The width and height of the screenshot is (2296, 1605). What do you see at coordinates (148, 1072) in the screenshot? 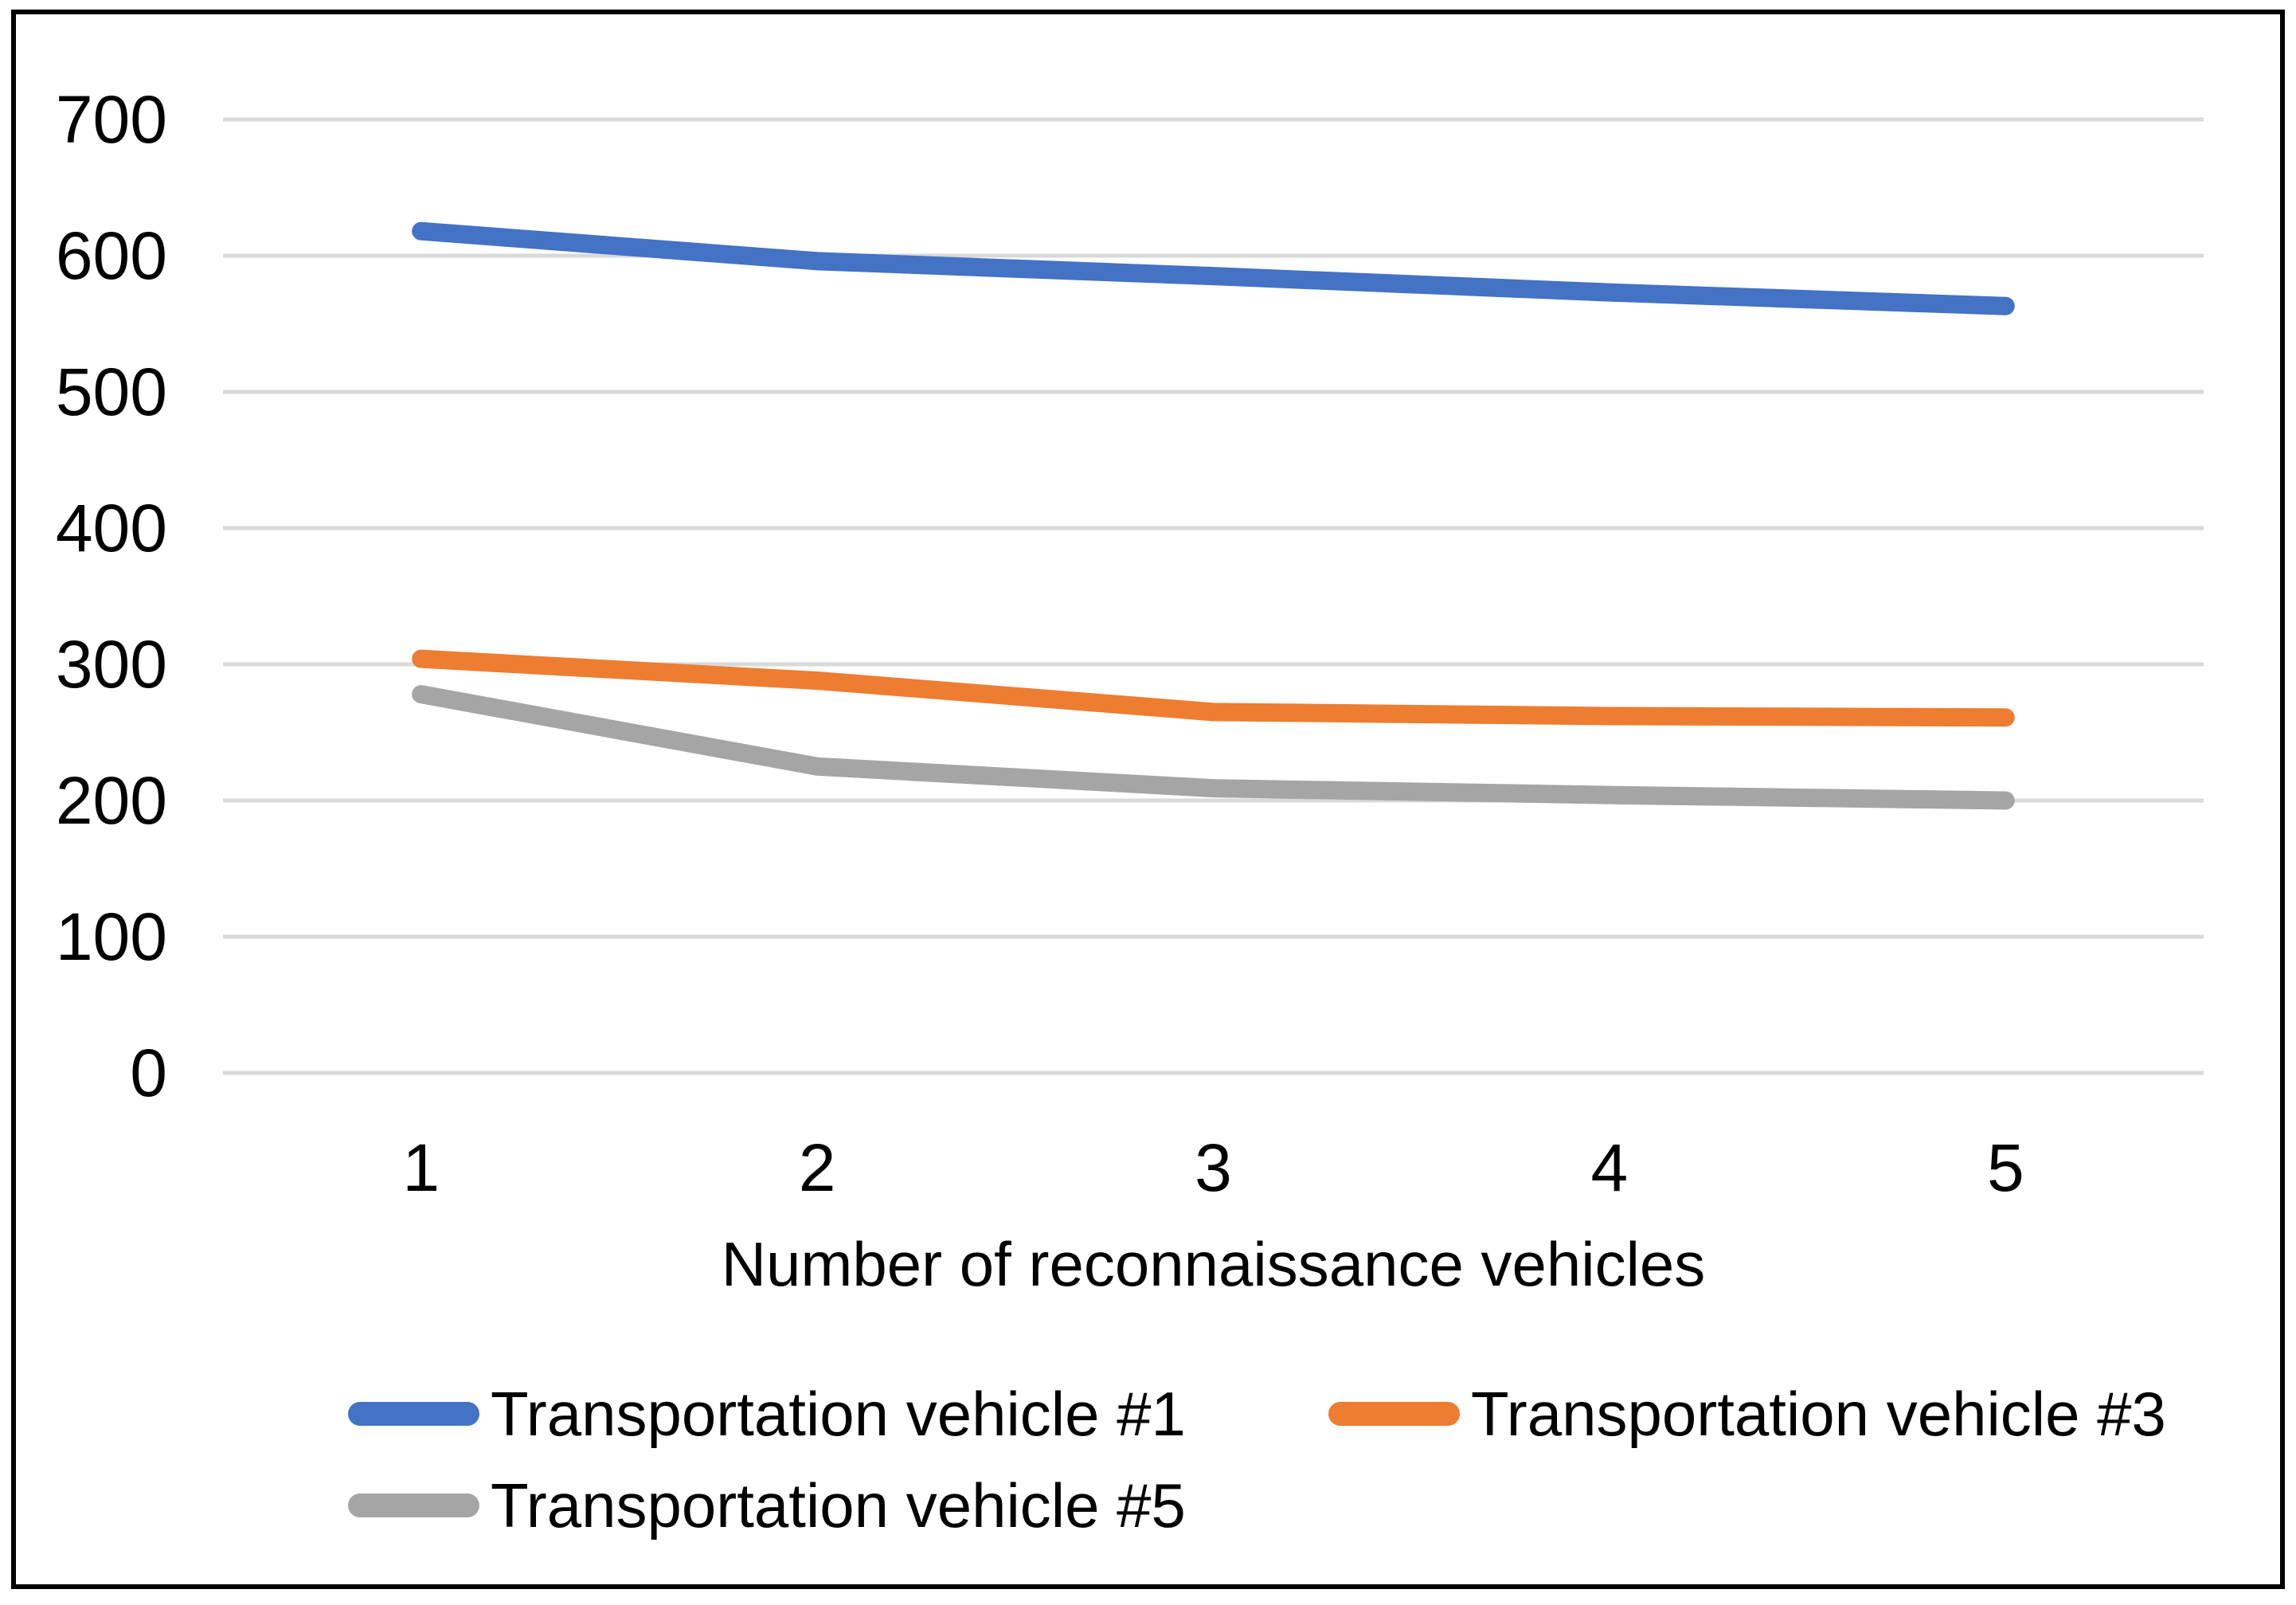
I see `y-tick-label-0: 0` at bounding box center [148, 1072].